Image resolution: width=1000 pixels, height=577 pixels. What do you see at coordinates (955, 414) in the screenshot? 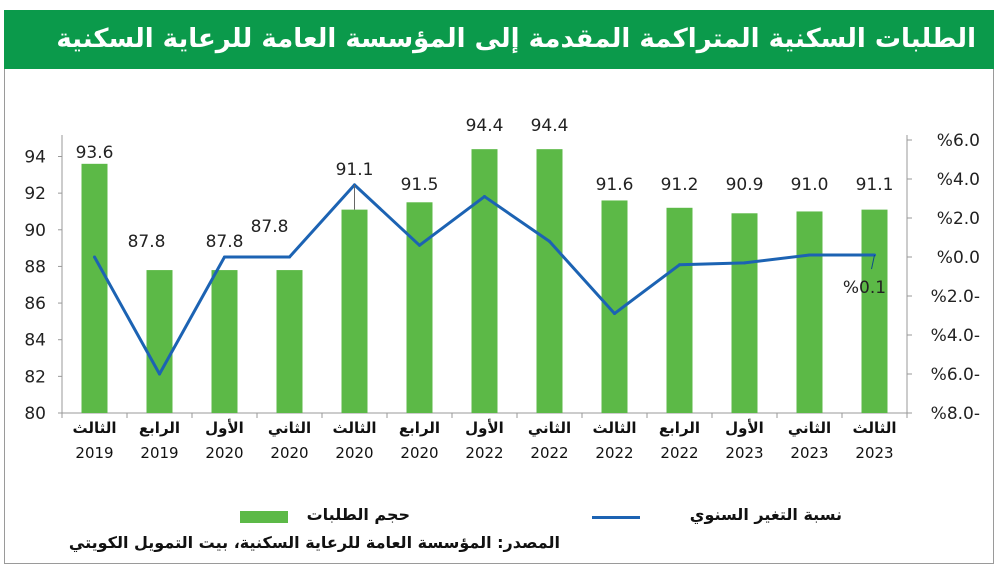
I see `right-tick-label: %8.0-` at bounding box center [955, 414].